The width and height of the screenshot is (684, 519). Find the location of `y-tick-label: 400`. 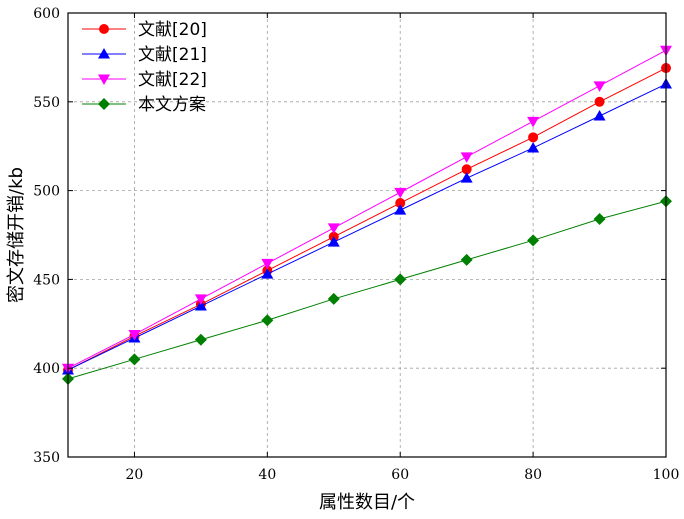

y-tick-label: 400 is located at coordinates (46, 369).